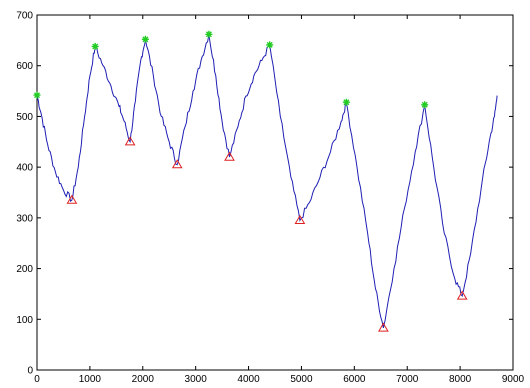  Describe the element at coordinates (143, 378) in the screenshot. I see `x-tick-label: 2000` at that location.